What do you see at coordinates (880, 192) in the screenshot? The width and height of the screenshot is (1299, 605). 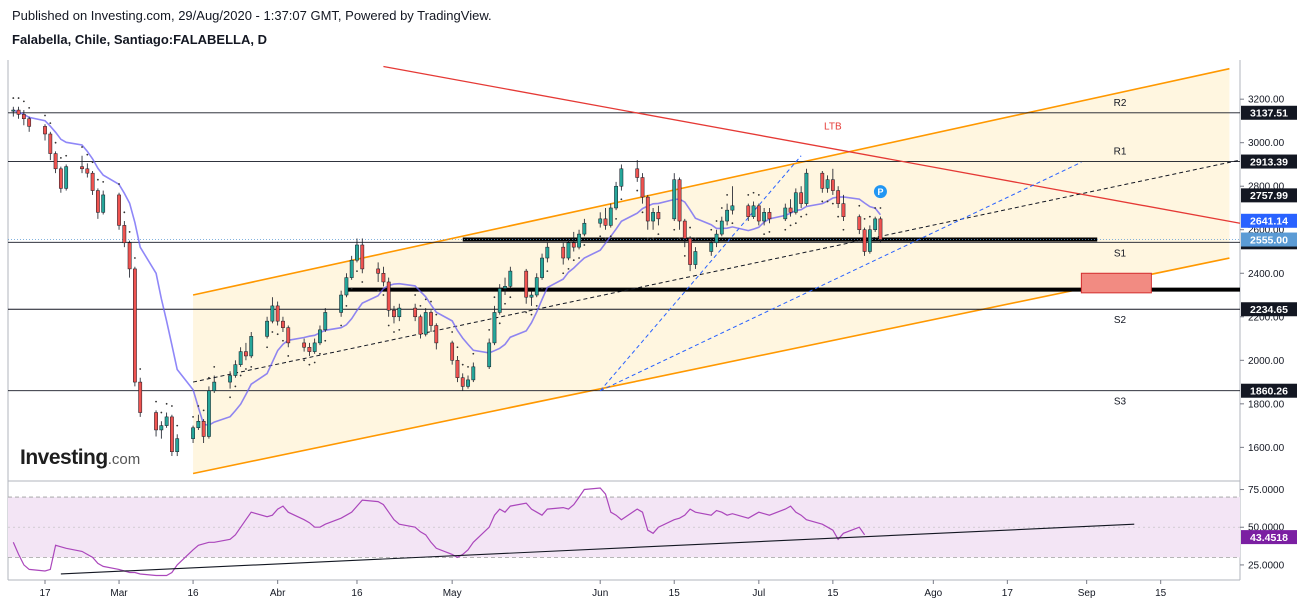 I see `p-marker-icon` at bounding box center [880, 192].